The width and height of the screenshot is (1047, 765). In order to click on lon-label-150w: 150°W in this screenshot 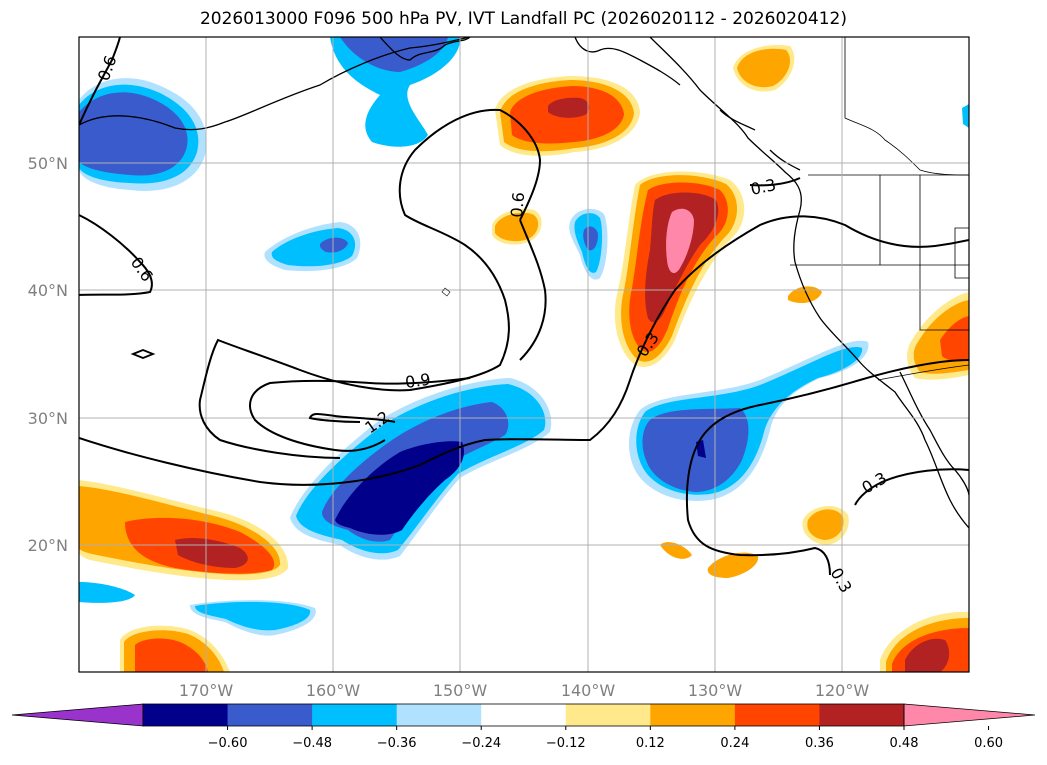, I will do `click(460, 690)`.